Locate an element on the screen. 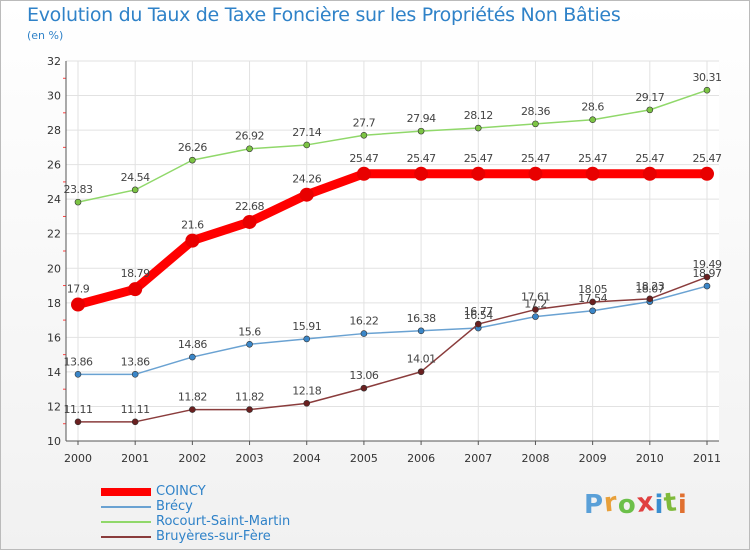 This screenshot has width=750, height=550. y-tick-label: 12 is located at coordinates (54, 406).